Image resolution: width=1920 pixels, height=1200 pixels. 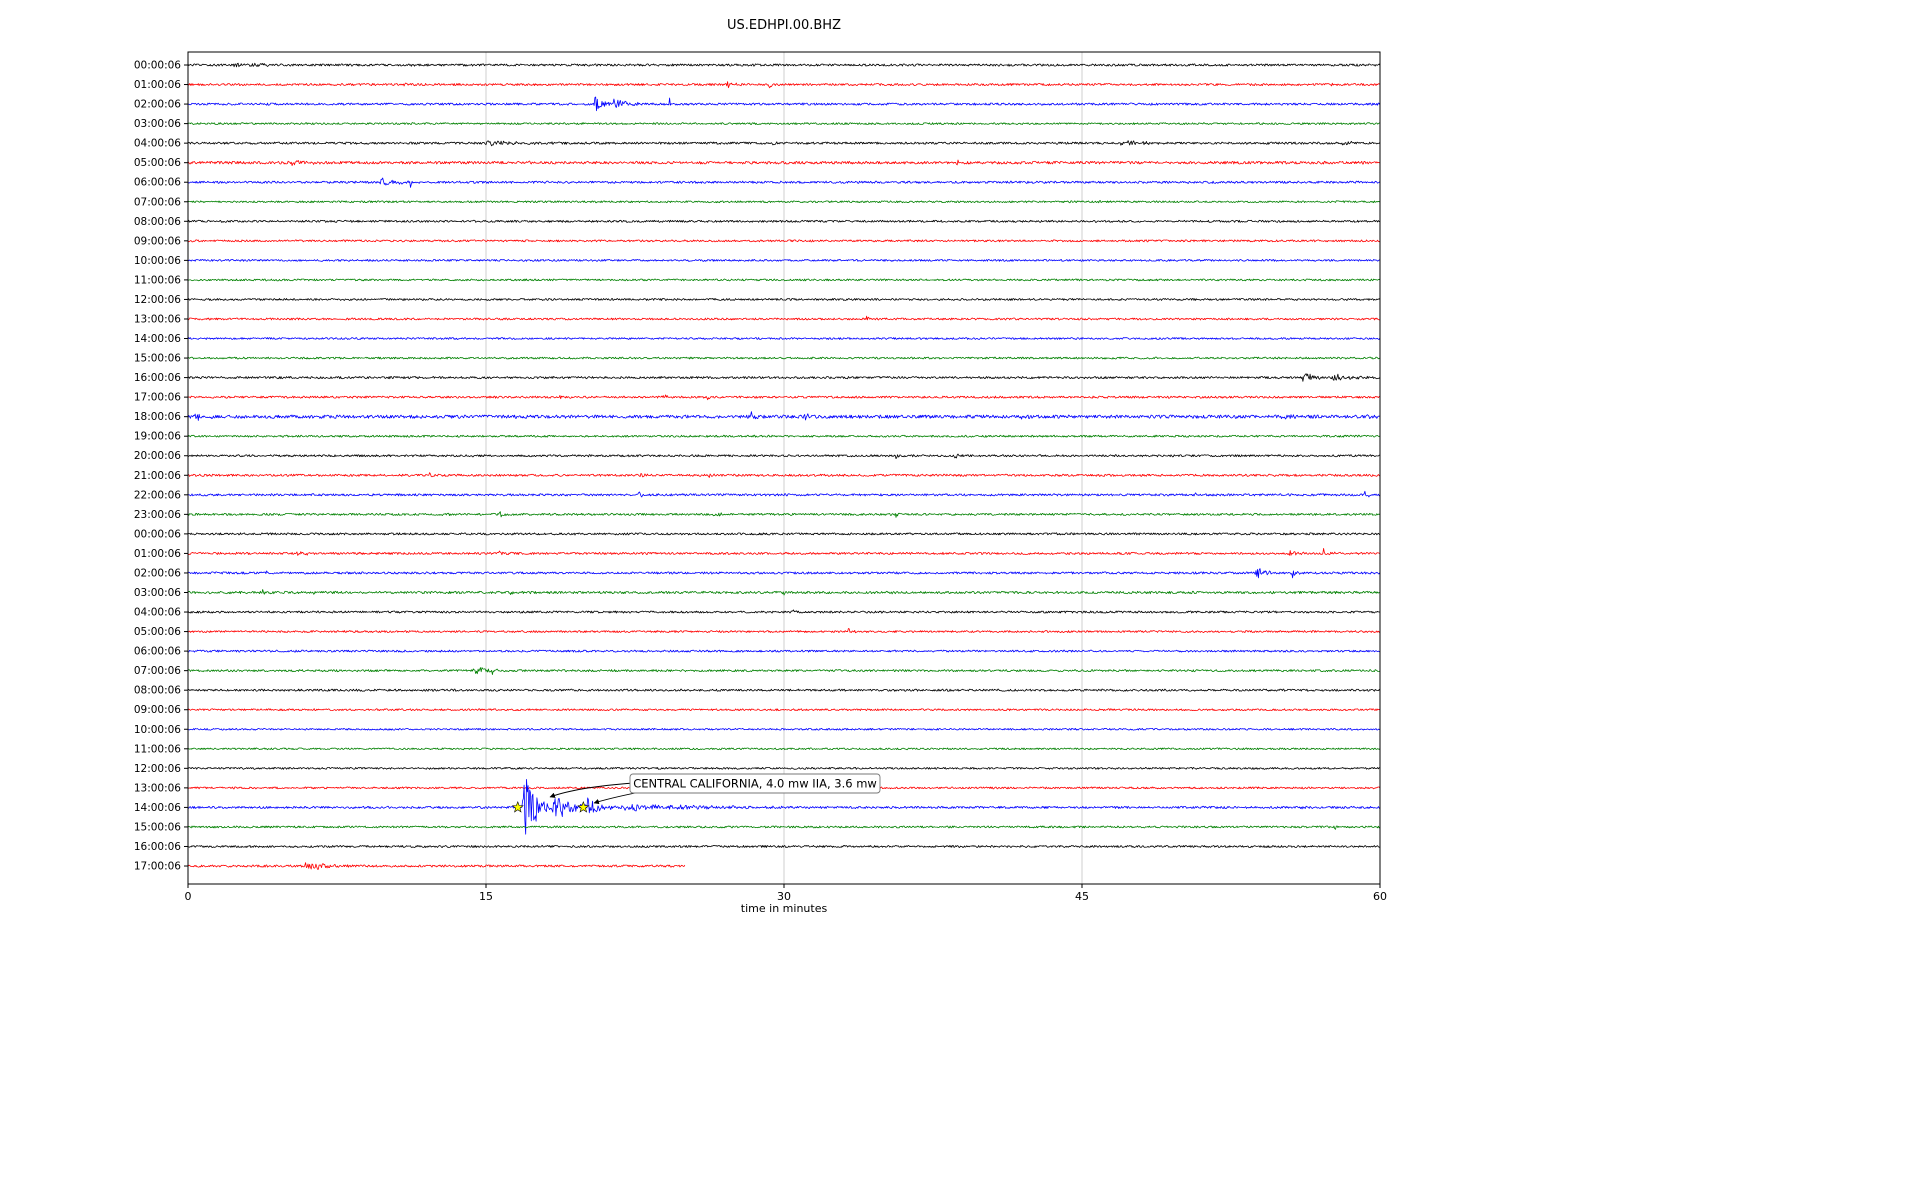 What do you see at coordinates (550, 807) in the screenshot?
I see `event-stars` at bounding box center [550, 807].